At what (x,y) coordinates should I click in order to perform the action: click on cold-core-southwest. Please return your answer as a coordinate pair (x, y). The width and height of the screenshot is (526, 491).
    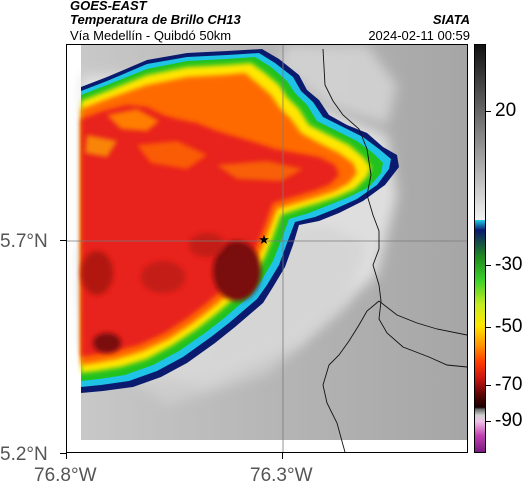
    Looking at the image, I should click on (107, 343).